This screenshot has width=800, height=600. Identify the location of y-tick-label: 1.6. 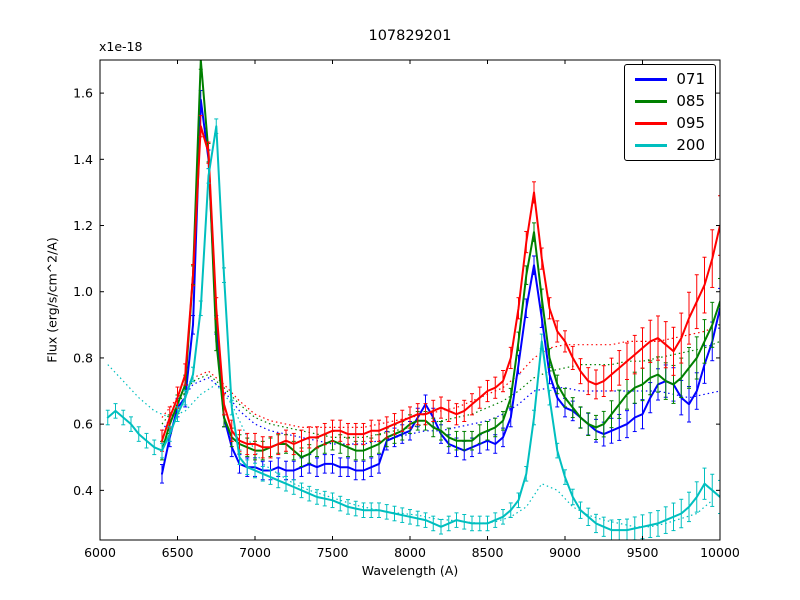
(83, 93).